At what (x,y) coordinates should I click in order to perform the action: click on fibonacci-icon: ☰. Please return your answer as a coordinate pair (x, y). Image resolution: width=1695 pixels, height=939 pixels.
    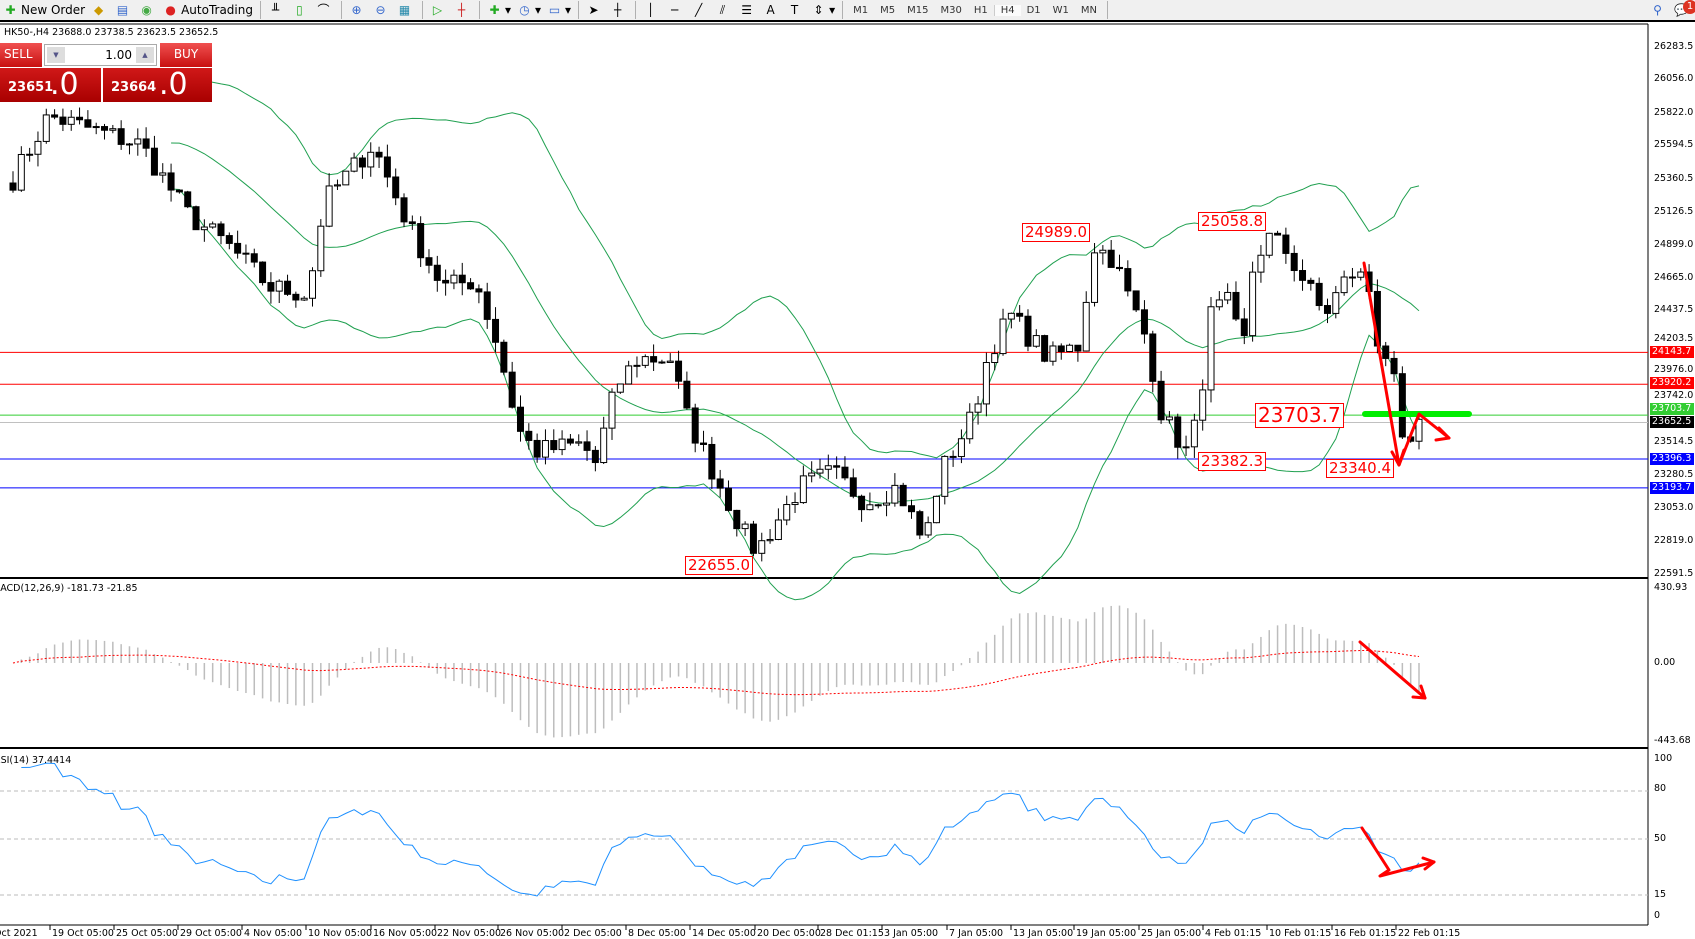
    Looking at the image, I should click on (746, 9).